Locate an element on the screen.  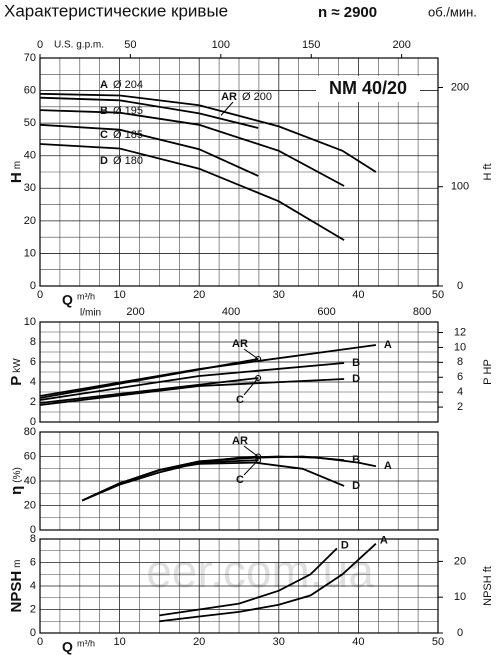
bottom2-axis-label: l/min is located at coordinates (90, 313).